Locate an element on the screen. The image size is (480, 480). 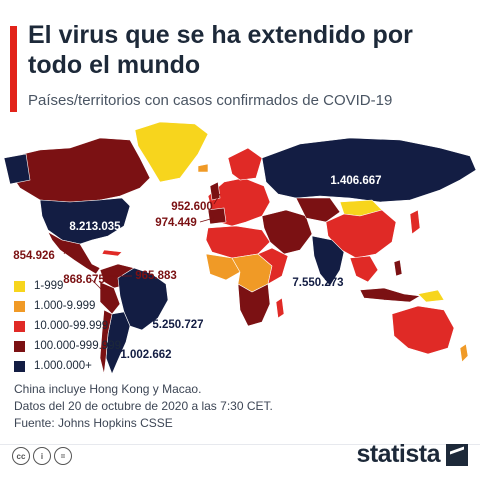
region-southern-africa is located at coordinates (254, 305).